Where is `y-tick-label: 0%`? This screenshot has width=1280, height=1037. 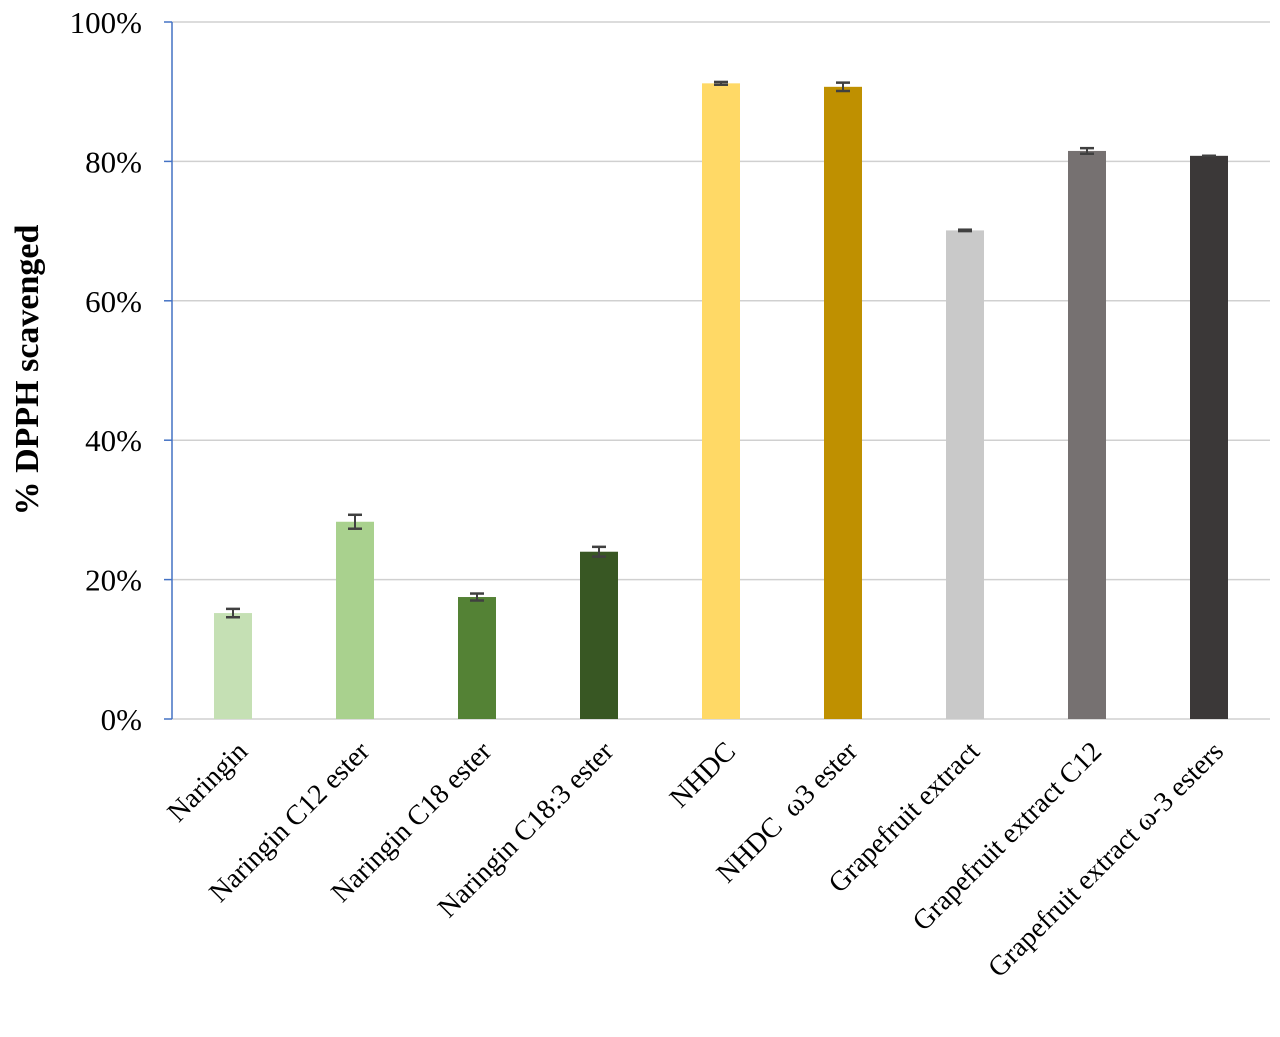
y-tick-label: 0% is located at coordinates (121, 719).